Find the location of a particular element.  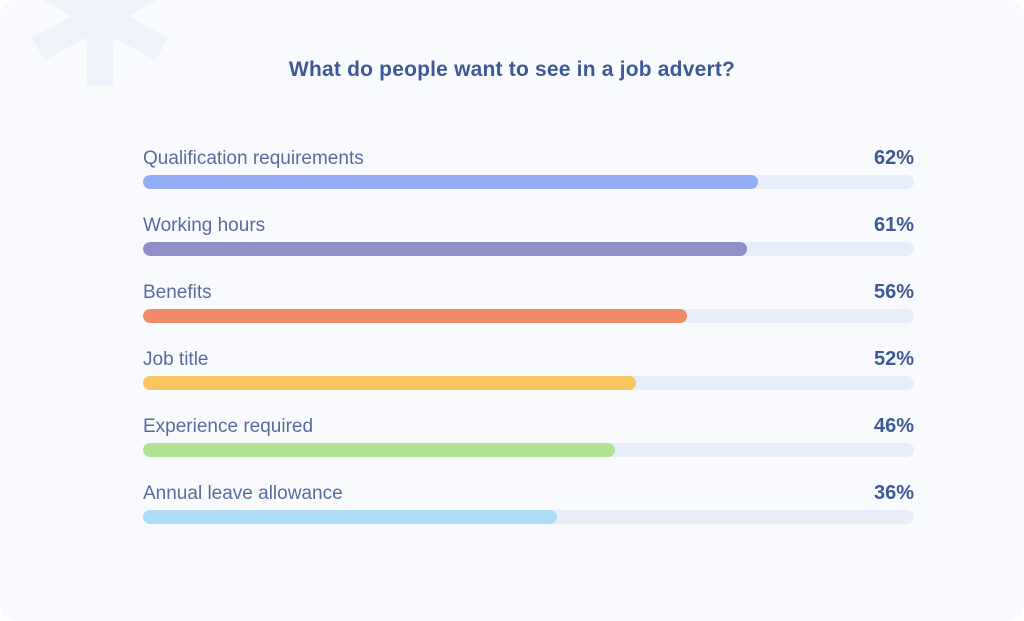

bar-label: Qualification requirements is located at coordinates (253, 158).